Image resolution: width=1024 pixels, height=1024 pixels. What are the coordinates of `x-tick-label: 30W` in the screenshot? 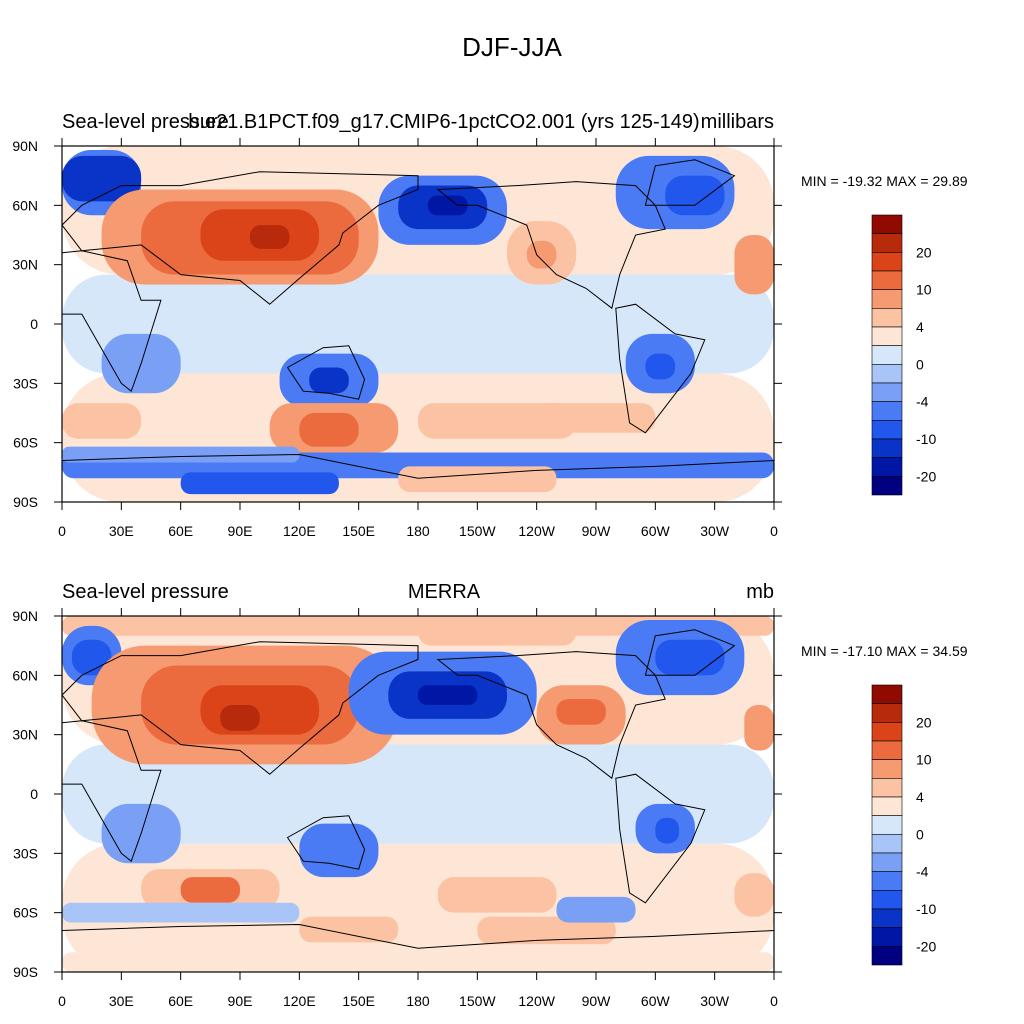 It's located at (715, 531).